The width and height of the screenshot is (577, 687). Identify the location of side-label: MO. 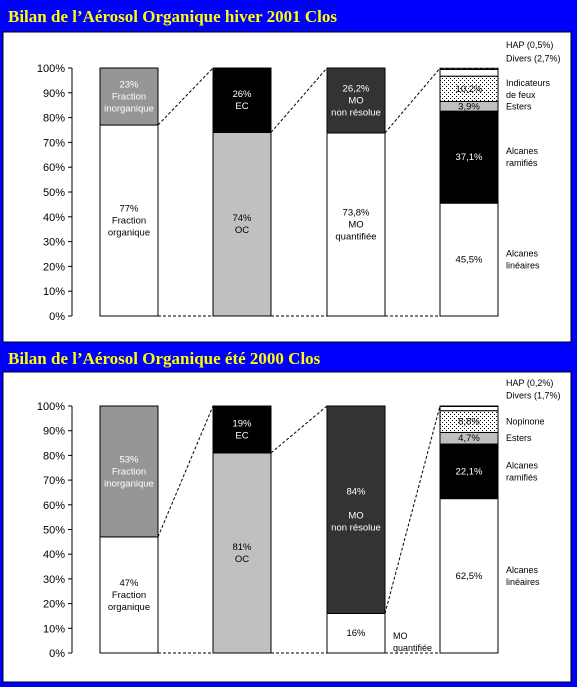
(400, 636).